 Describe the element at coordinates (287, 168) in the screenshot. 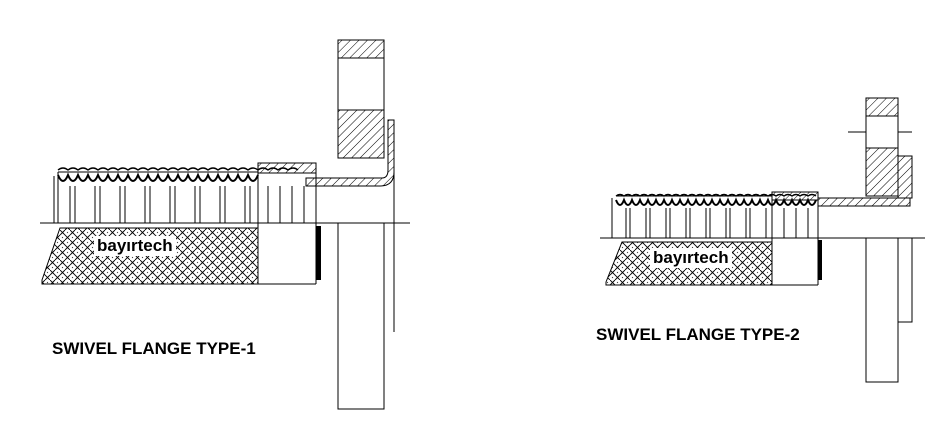

I see `collar` at that location.